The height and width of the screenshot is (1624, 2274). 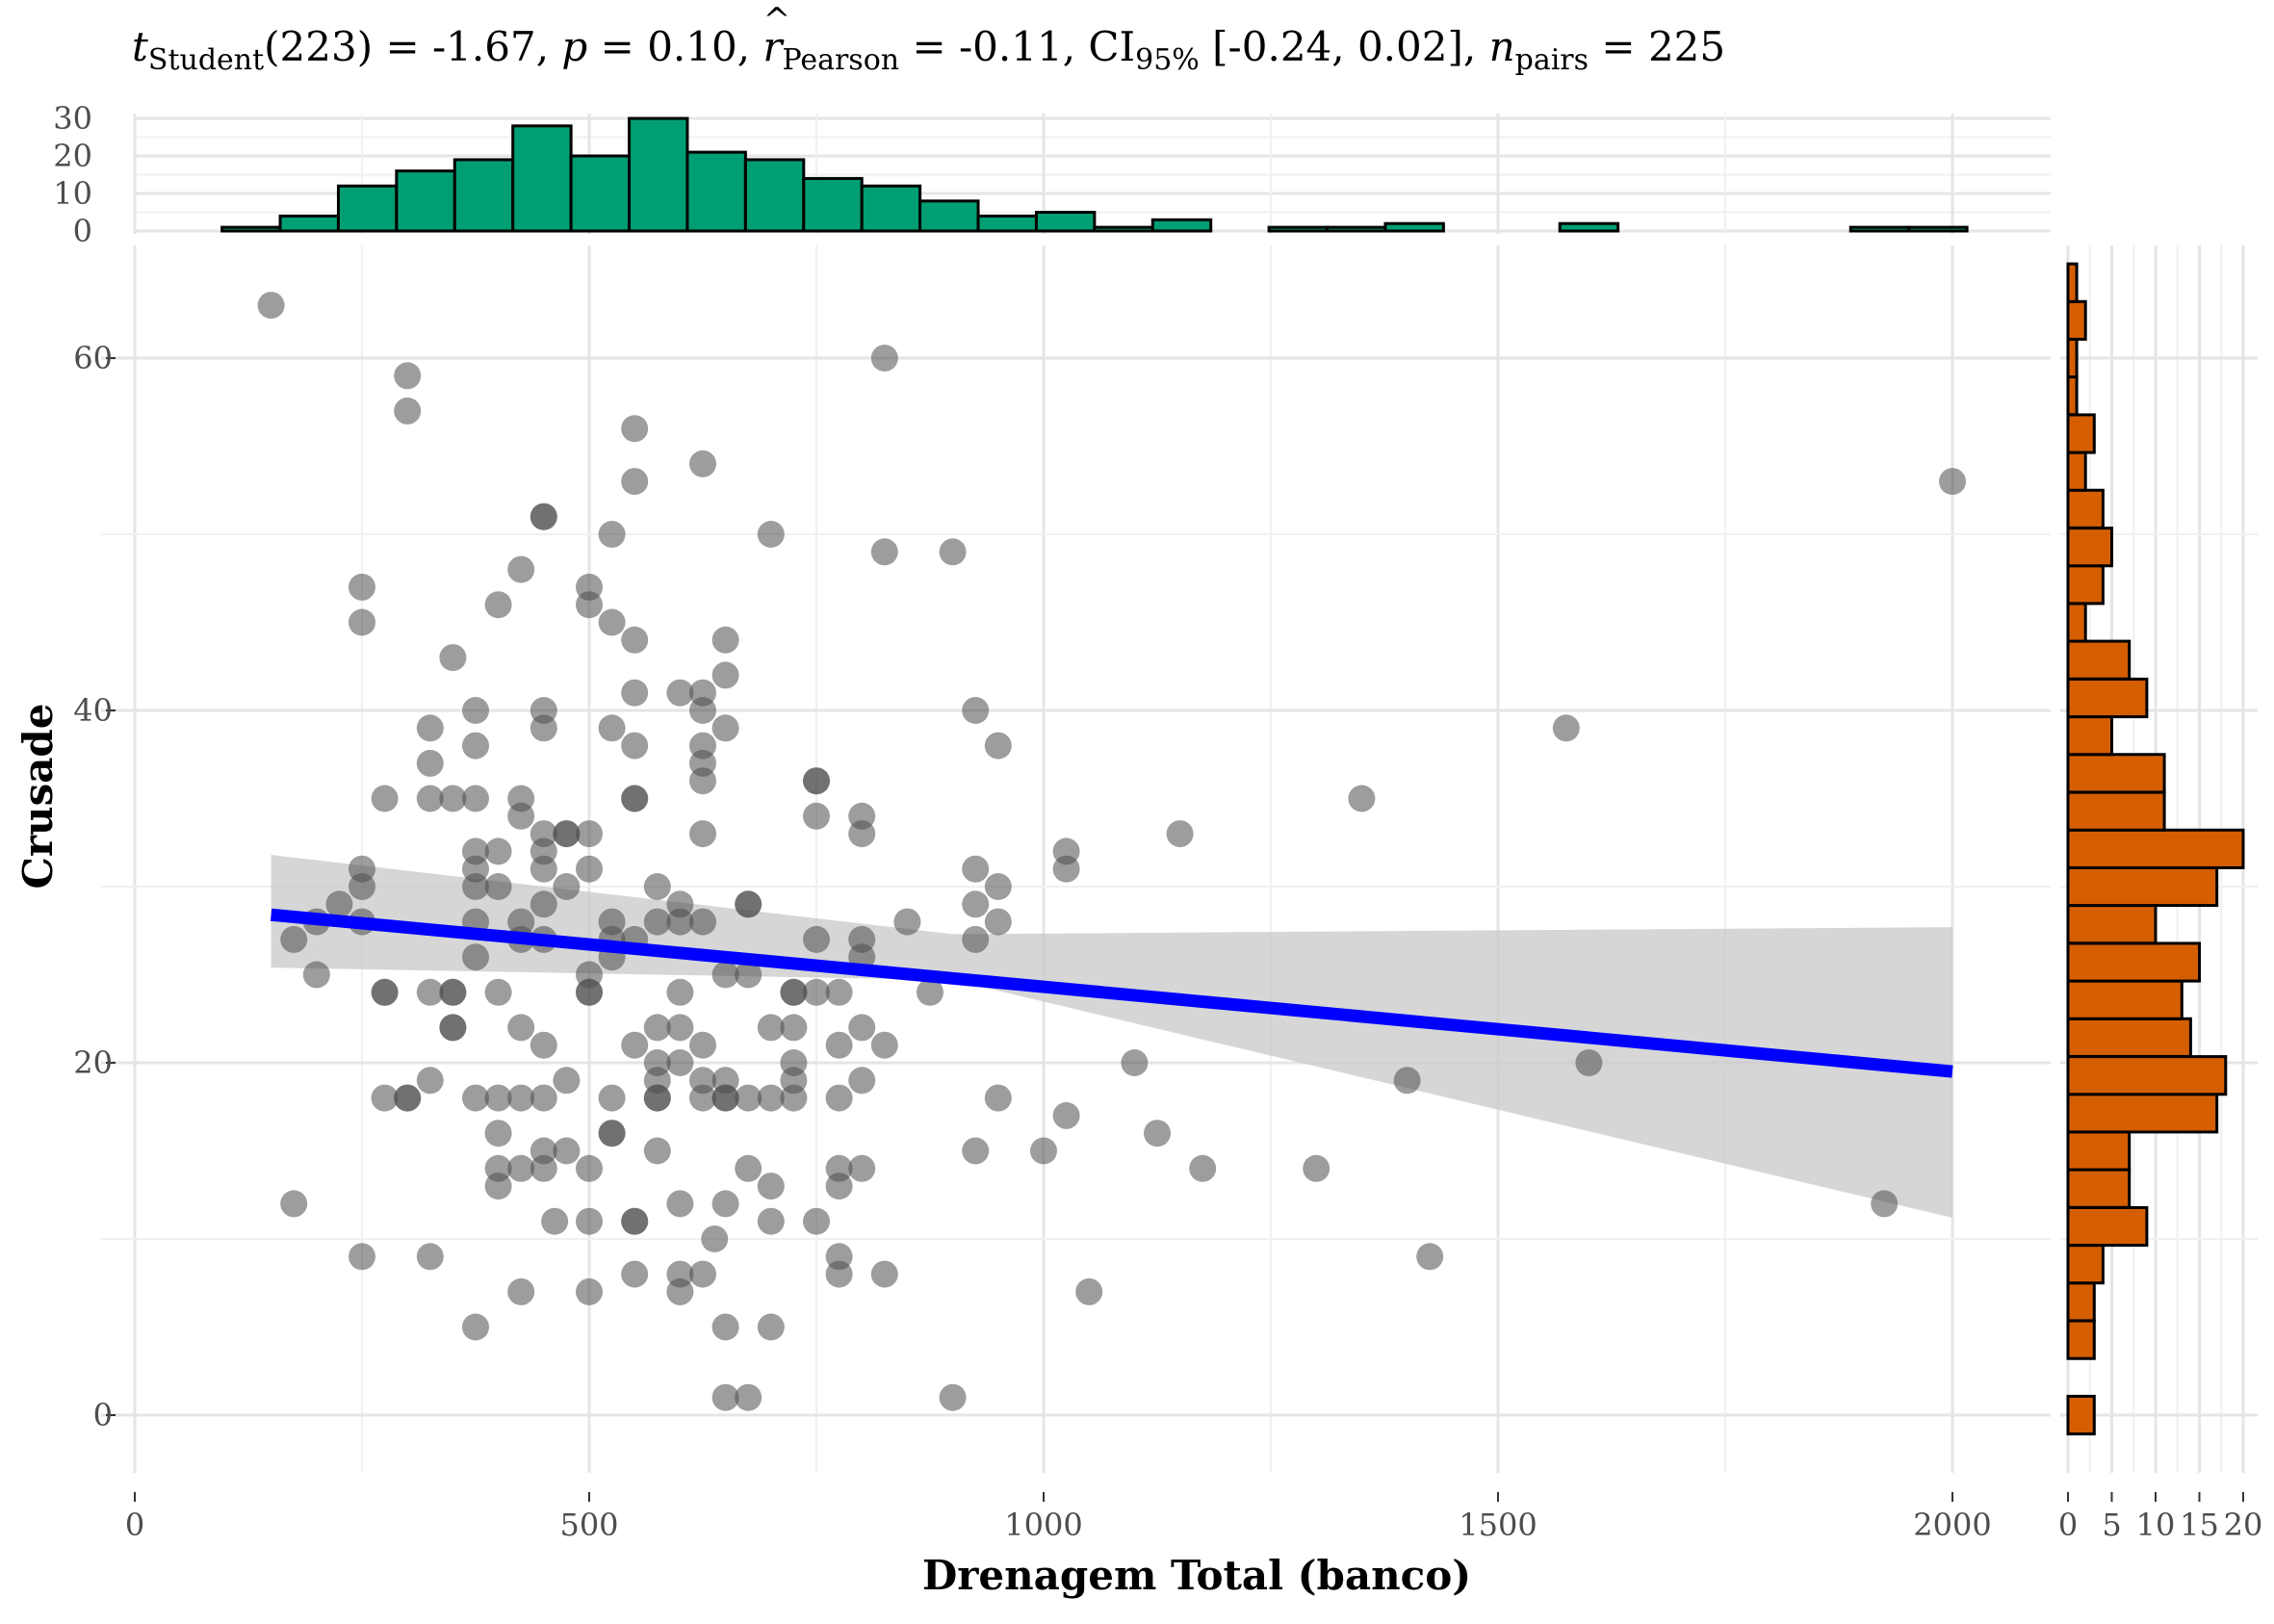 What do you see at coordinates (1657, 46) in the screenshot?
I see `title-n-value: = 225` at bounding box center [1657, 46].